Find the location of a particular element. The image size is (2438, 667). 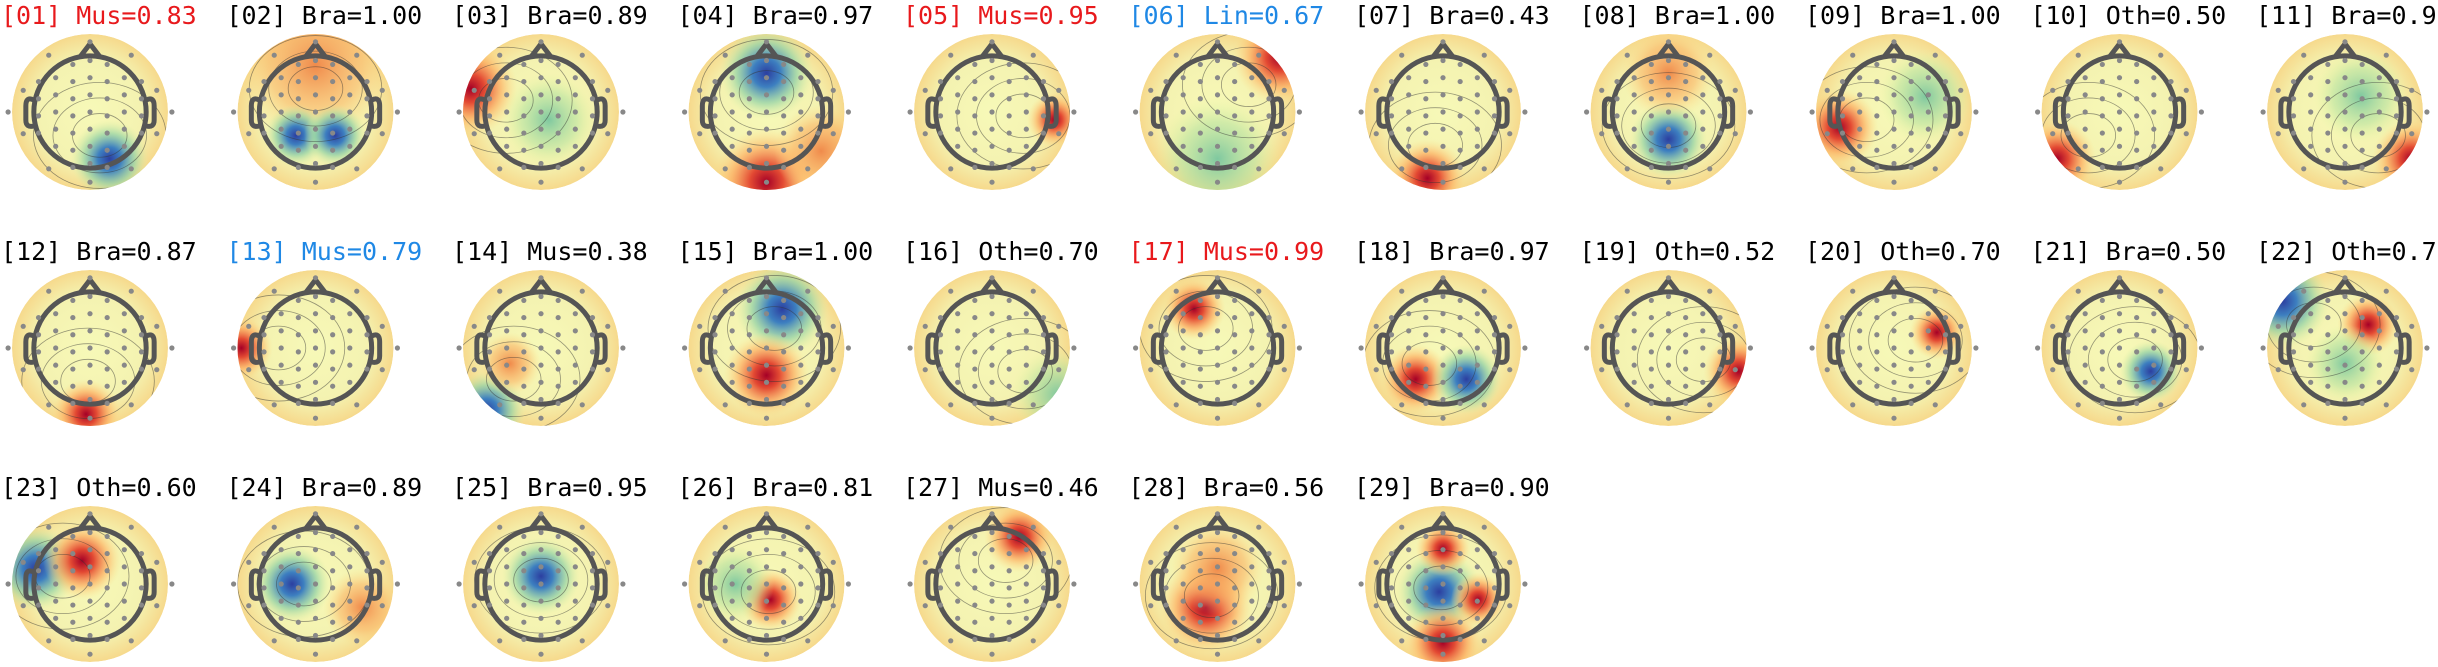

component-title: [26] Bra=0.81 is located at coordinates (776, 487).